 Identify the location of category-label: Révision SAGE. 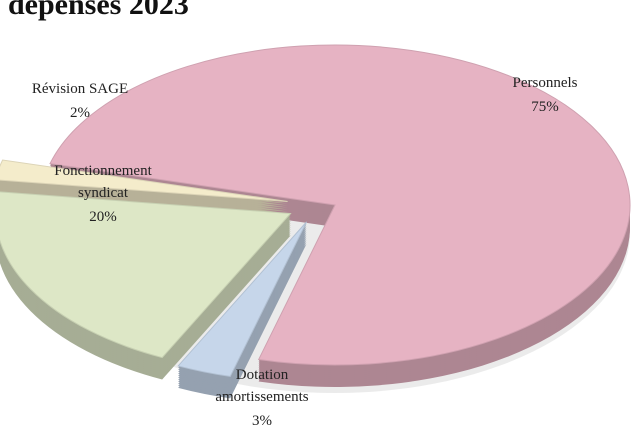
(80, 89).